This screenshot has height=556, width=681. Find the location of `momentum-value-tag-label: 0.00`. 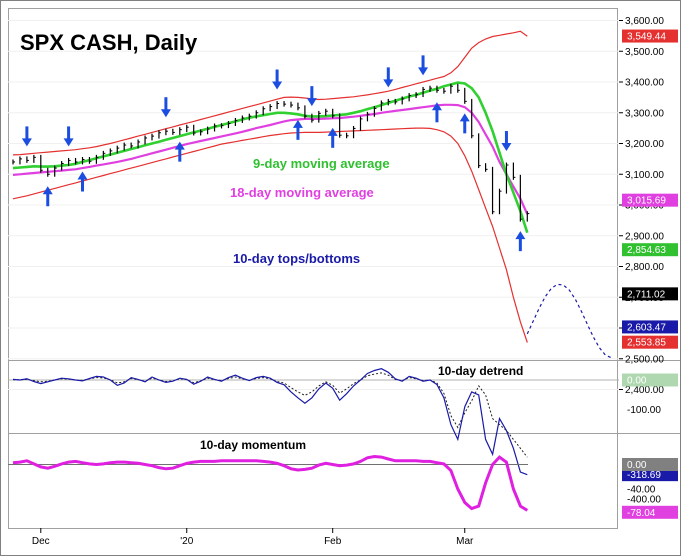

momentum-value-tag-label: 0.00 is located at coordinates (637, 465).